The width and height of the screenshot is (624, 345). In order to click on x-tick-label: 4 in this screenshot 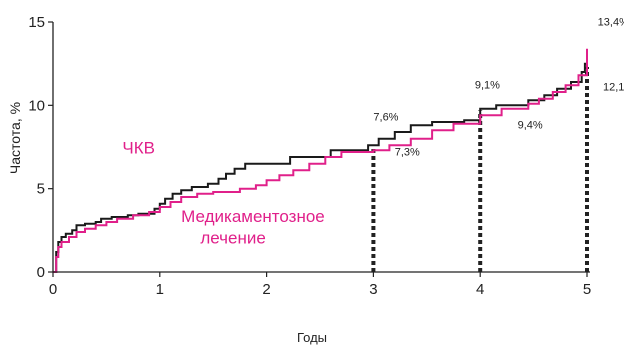, I will do `click(480, 289)`.